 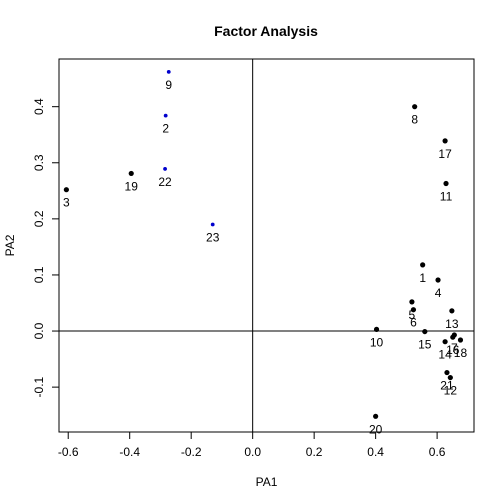 I want to click on point-label: 5, so click(x=412, y=315).